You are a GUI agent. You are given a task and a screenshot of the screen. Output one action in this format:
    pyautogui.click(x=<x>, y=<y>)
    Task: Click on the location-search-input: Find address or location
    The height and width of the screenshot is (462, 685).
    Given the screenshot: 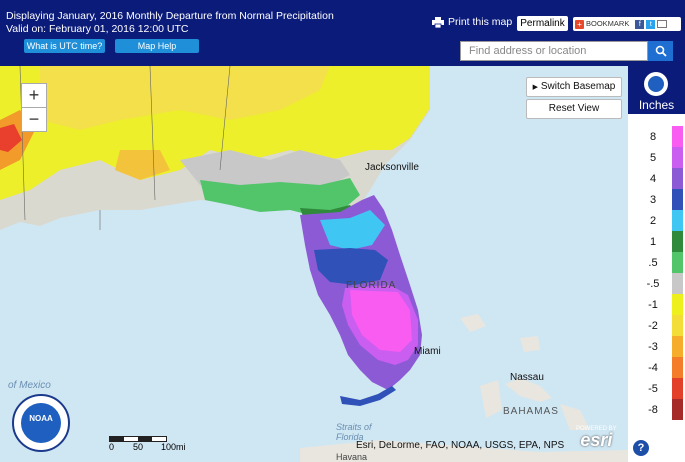 What is the action you would take?
    pyautogui.click(x=554, y=51)
    